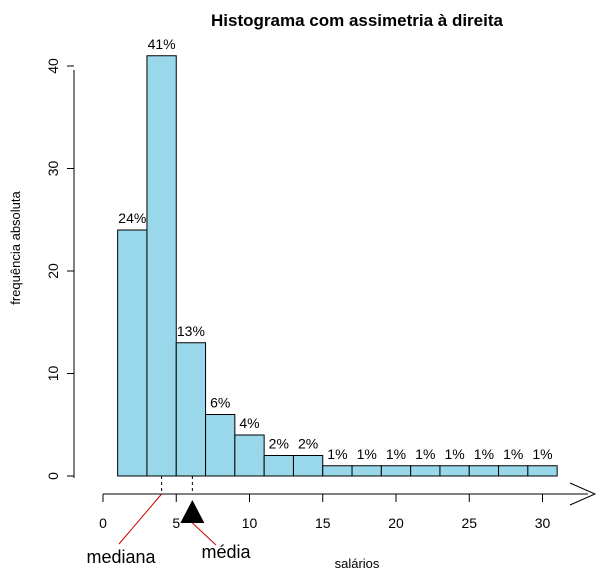  I want to click on bar-data-label: 41%, so click(162, 44).